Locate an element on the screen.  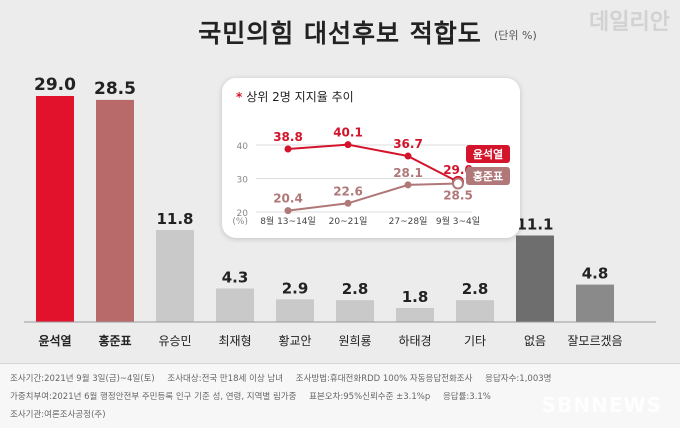
series-0-value-label-2: 36.7 is located at coordinates (408, 144).